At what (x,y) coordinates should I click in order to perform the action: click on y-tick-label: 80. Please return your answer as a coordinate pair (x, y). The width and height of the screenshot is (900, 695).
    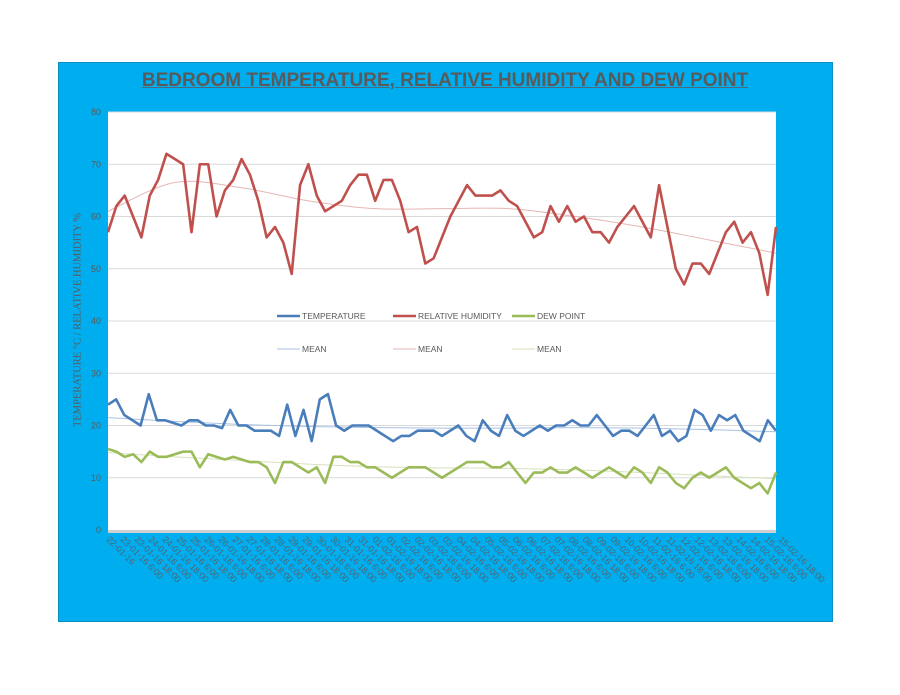
    Looking at the image, I should click on (96, 112).